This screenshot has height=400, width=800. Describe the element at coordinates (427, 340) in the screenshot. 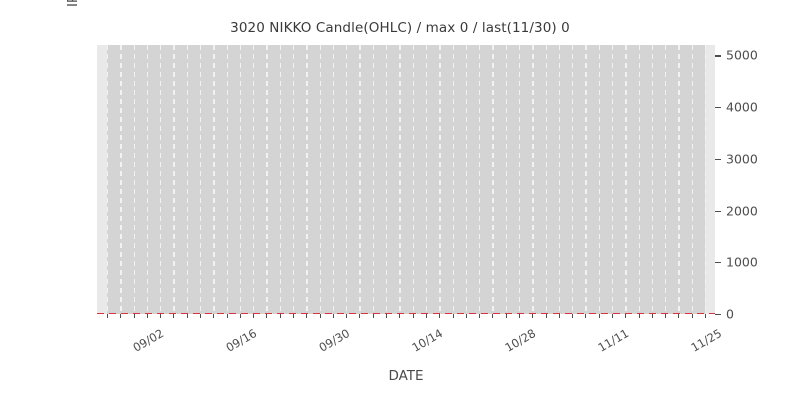

I see `x-tick-label: 10/14` at that location.